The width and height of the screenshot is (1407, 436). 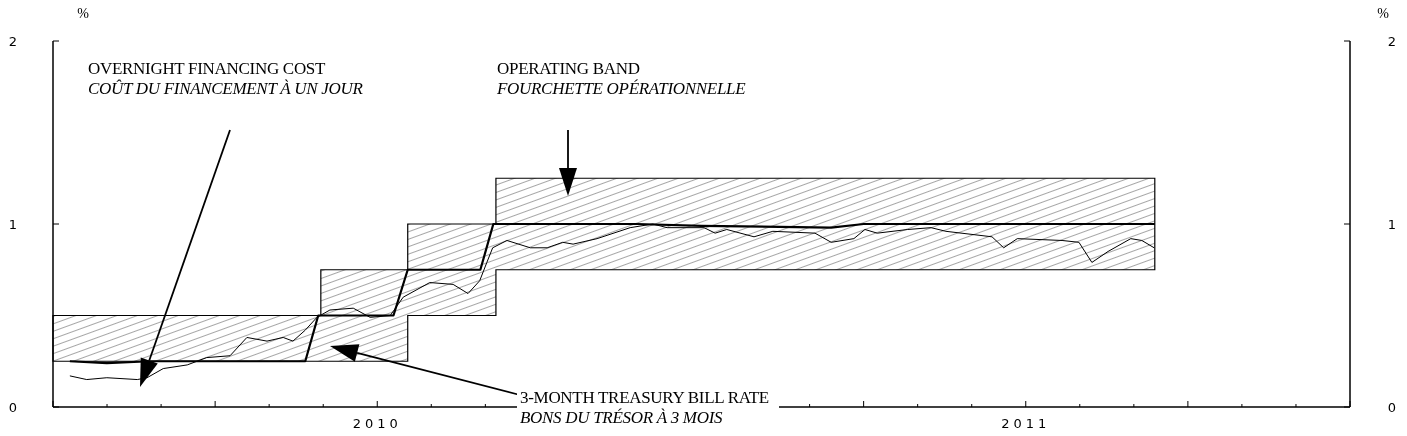 What do you see at coordinates (83, 13) in the screenshot?
I see `y-axis-title: %` at bounding box center [83, 13].